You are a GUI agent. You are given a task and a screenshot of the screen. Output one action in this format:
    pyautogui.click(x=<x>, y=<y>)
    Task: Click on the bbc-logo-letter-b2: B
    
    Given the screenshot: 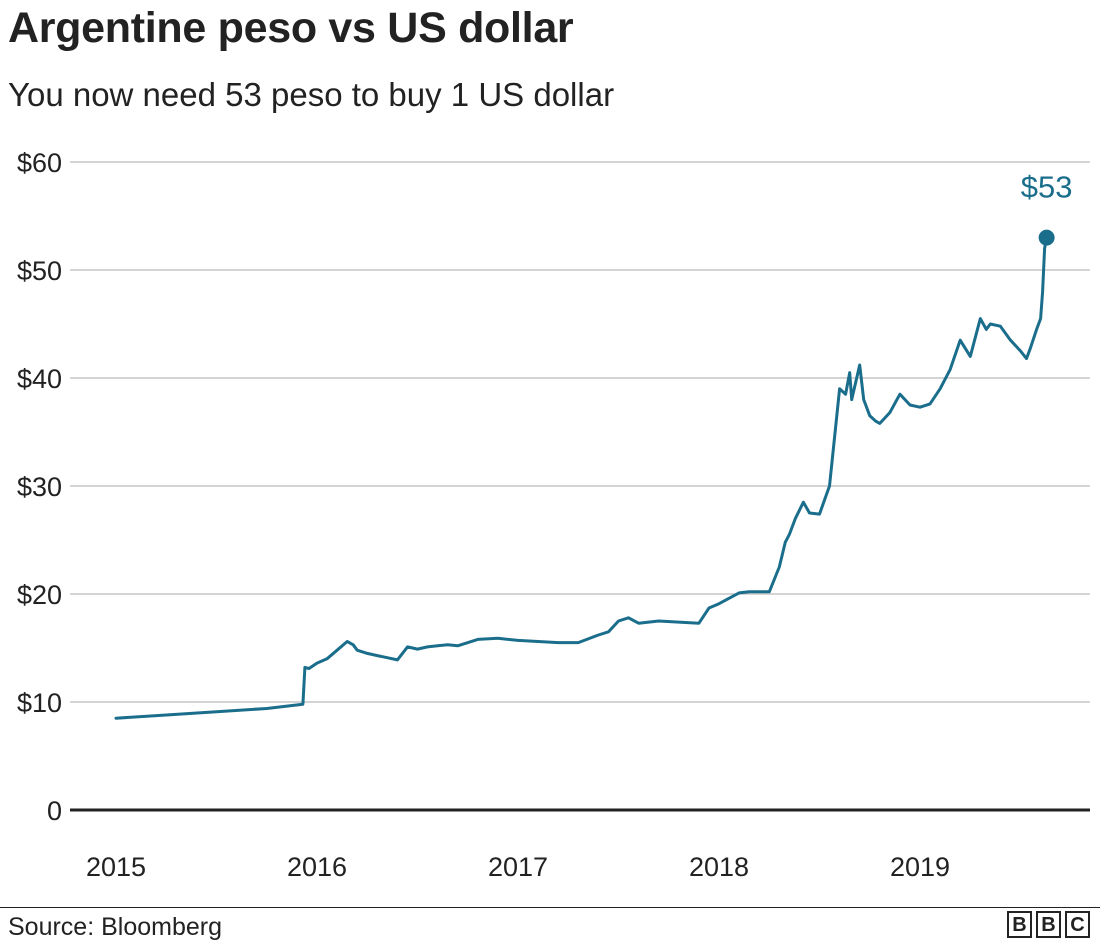 What is the action you would take?
    pyautogui.click(x=1048, y=924)
    